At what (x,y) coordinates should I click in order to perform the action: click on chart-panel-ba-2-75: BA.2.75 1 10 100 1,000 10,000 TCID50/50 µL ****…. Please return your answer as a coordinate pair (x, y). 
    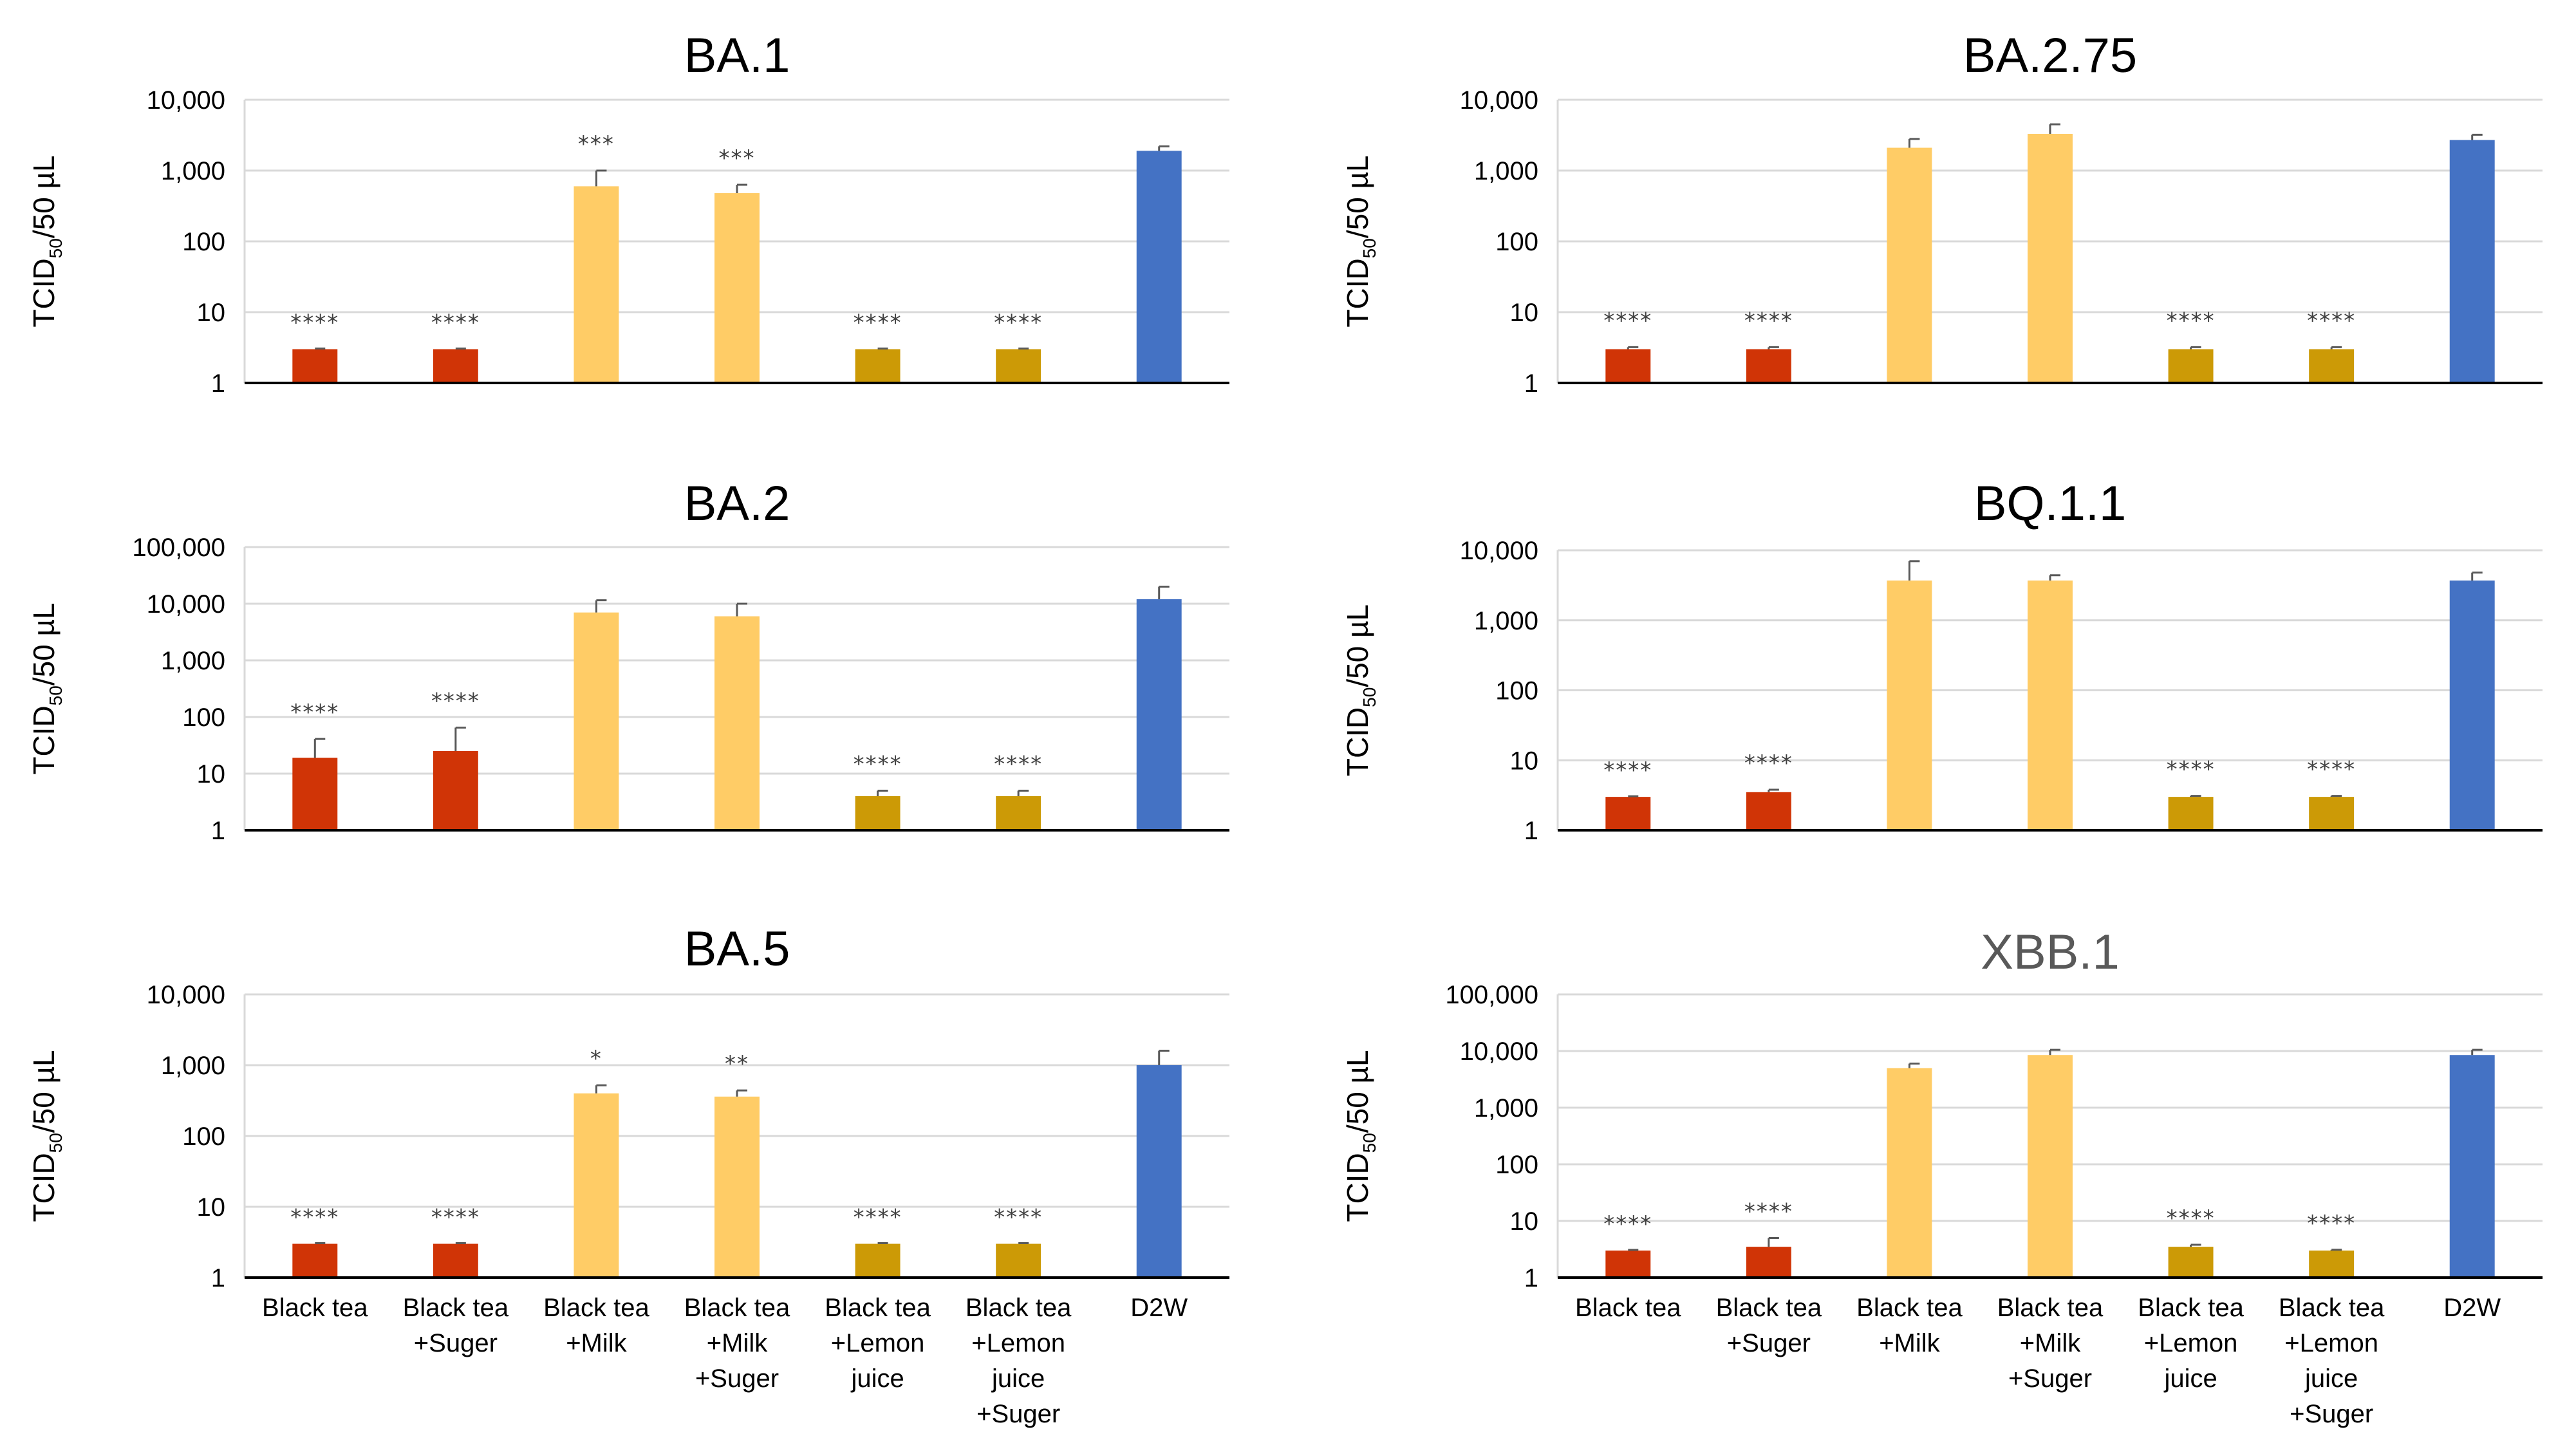
    Looking at the image, I should click on (1942, 213).